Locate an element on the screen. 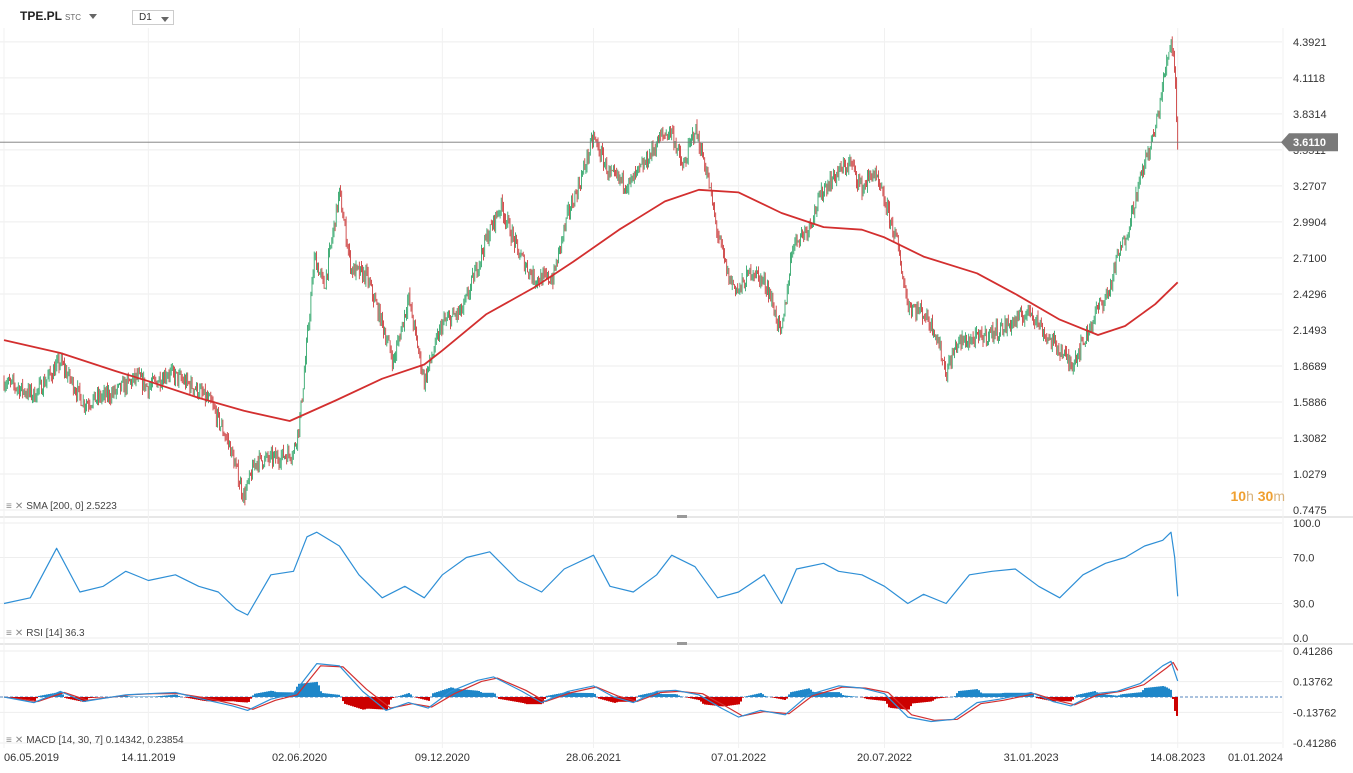 The image size is (1353, 773). price-tick-label: 4.3921 is located at coordinates (1310, 43).